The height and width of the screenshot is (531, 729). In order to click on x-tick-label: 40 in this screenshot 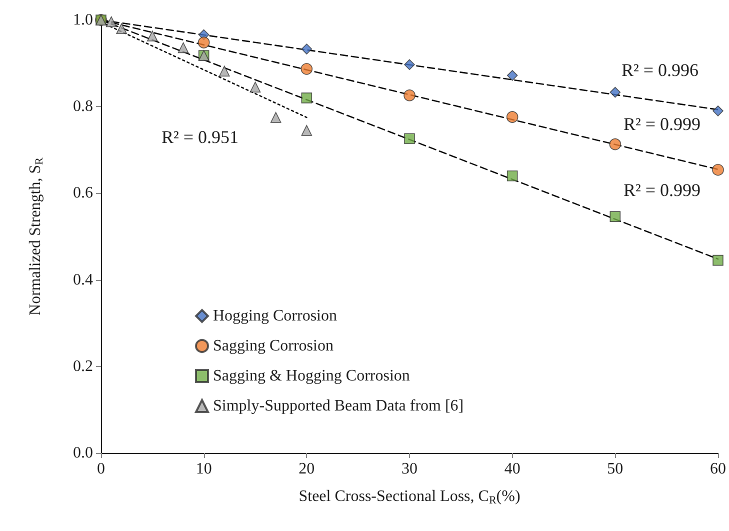, I will do `click(512, 469)`.